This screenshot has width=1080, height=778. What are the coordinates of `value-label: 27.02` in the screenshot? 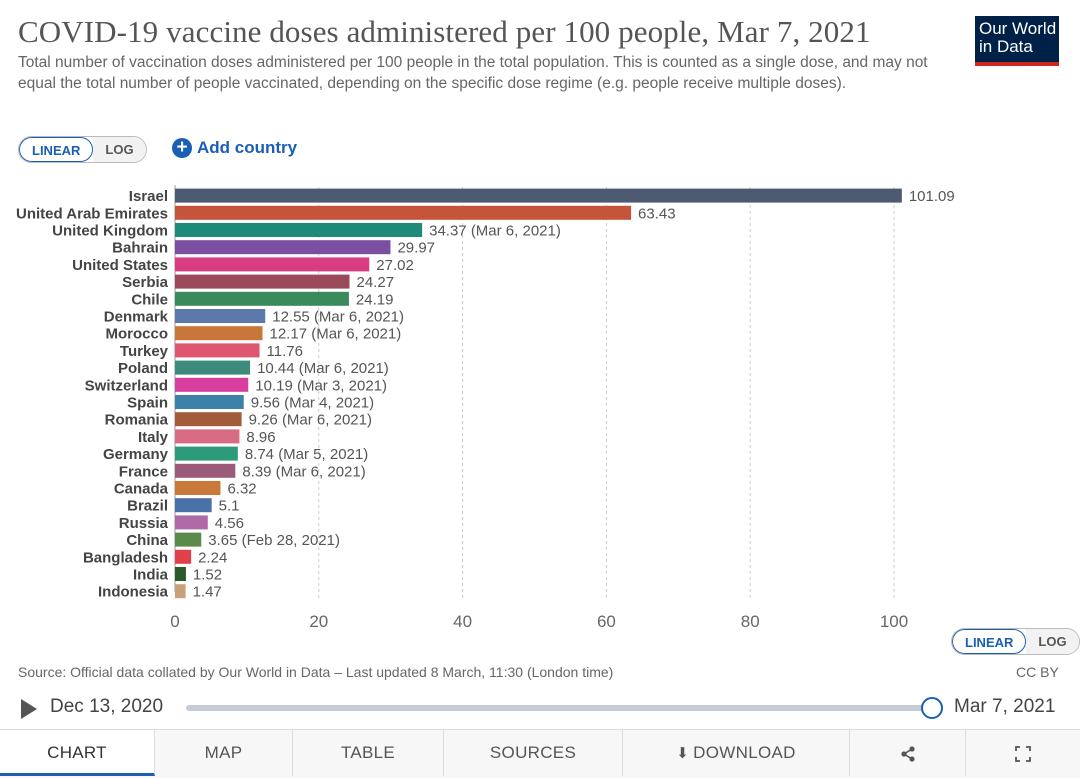 It's located at (395, 265).